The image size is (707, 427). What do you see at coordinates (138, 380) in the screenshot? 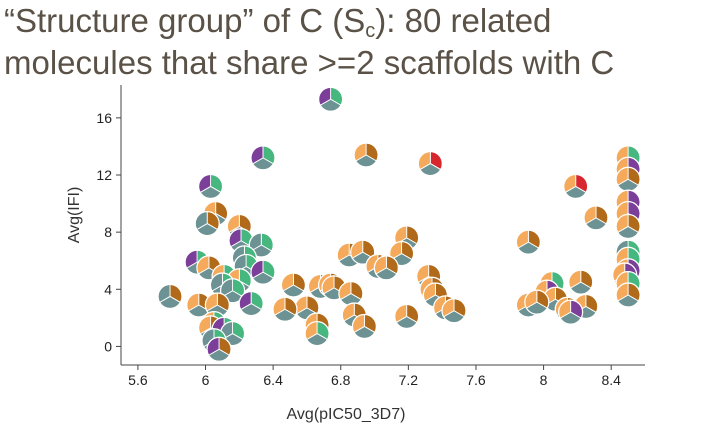
I see `x-tick-label: 5.6` at bounding box center [138, 380].